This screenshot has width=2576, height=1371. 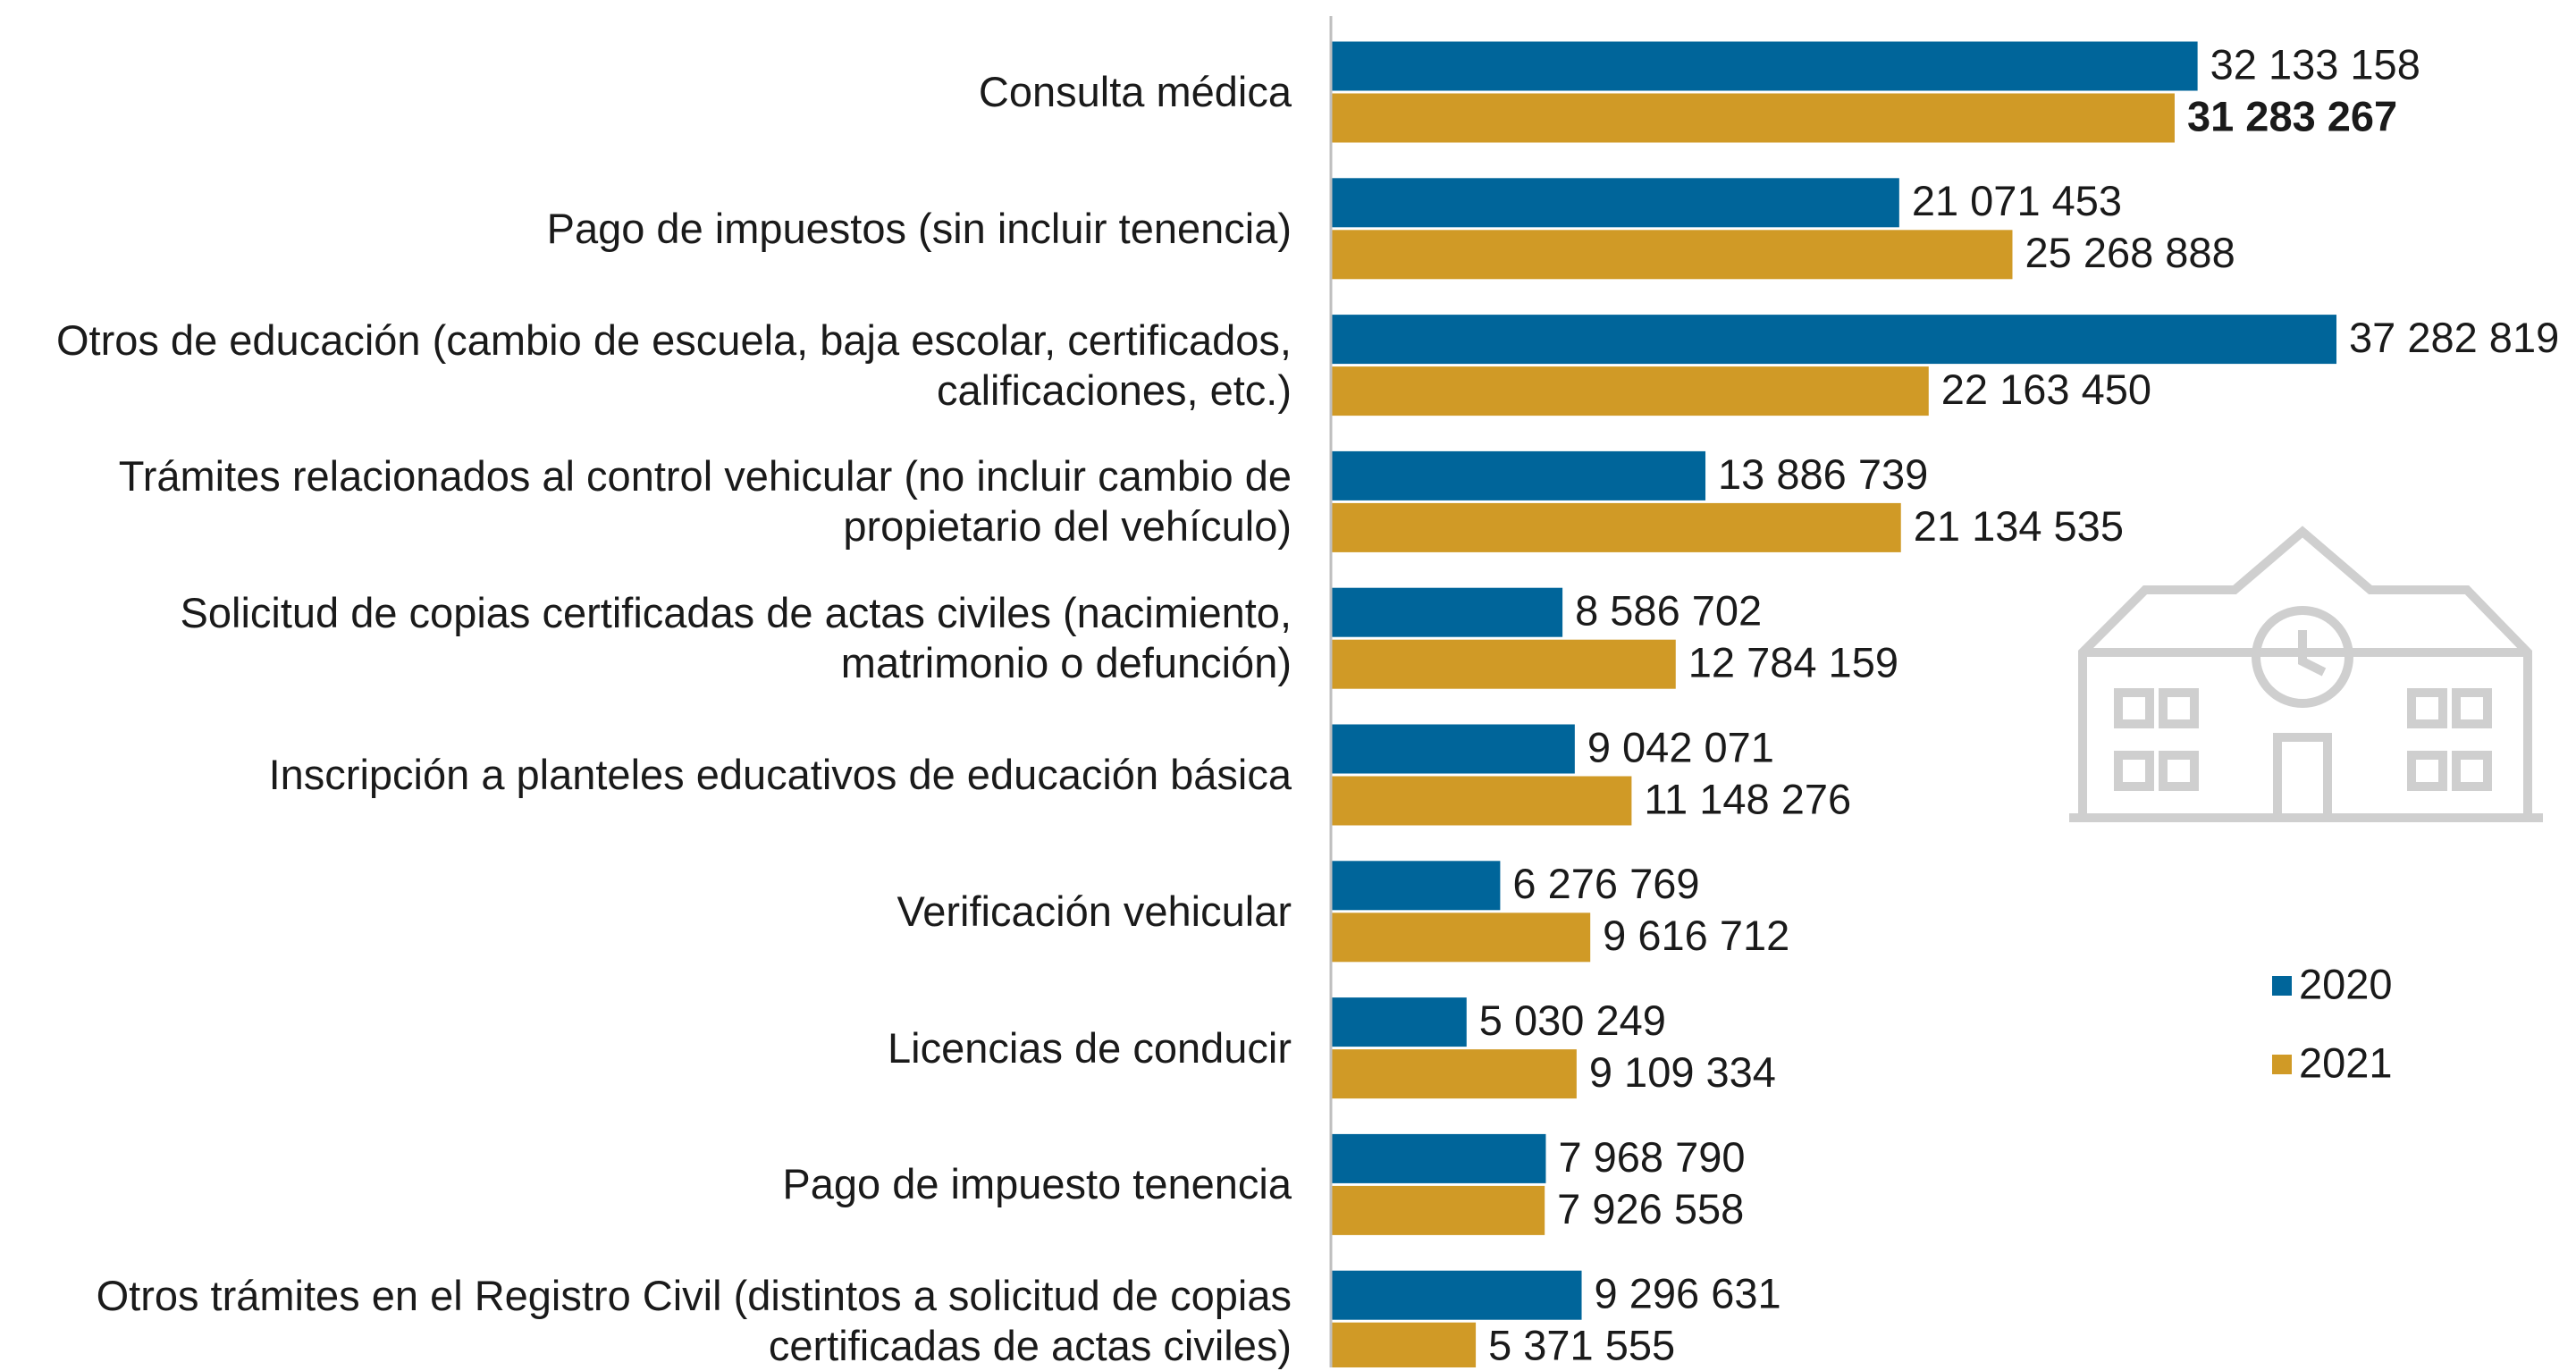 I want to click on value-label: 31 283 267, so click(x=2292, y=116).